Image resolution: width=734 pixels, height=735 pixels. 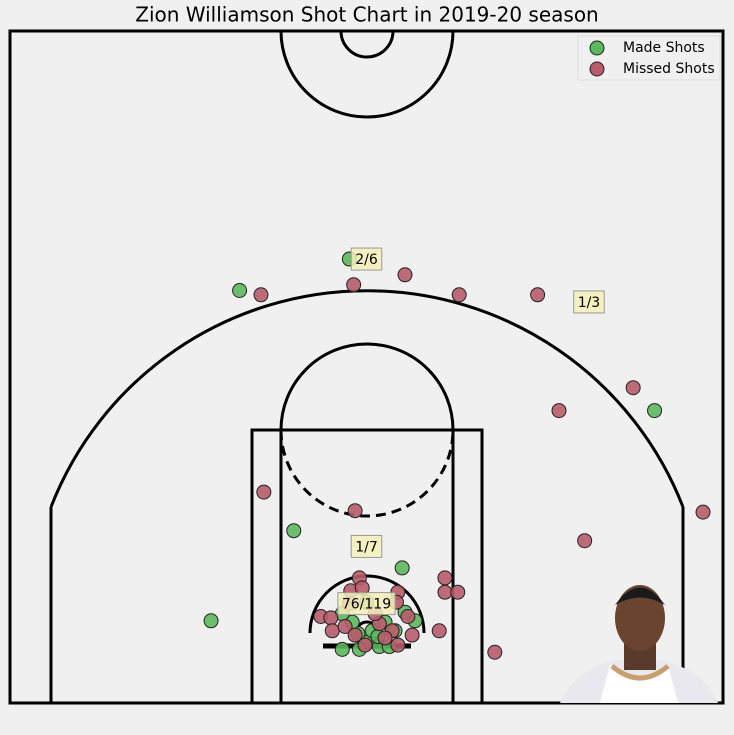 What do you see at coordinates (649, 58) in the screenshot?
I see `legend: Made Shots Missed Shots` at bounding box center [649, 58].